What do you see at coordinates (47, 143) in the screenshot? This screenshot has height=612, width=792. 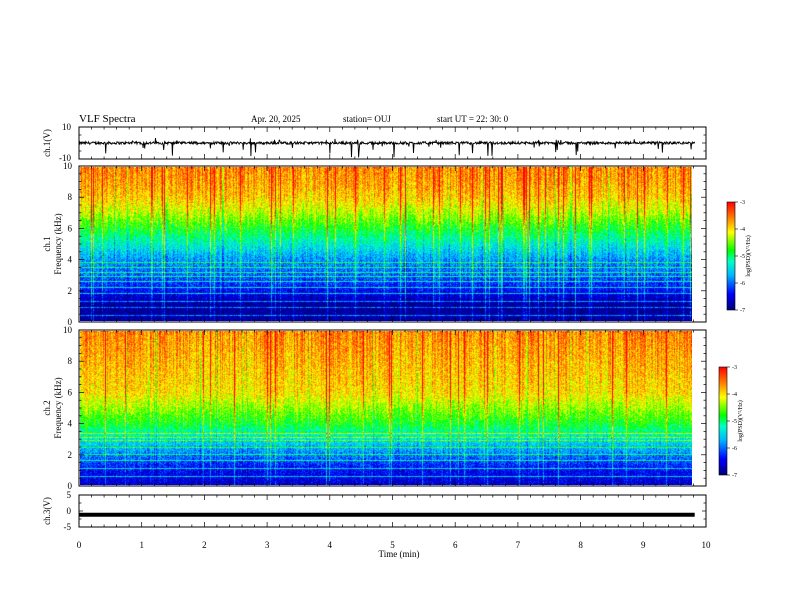 I see `ch1-waveform-ylabel: ch.1(V)` at bounding box center [47, 143].